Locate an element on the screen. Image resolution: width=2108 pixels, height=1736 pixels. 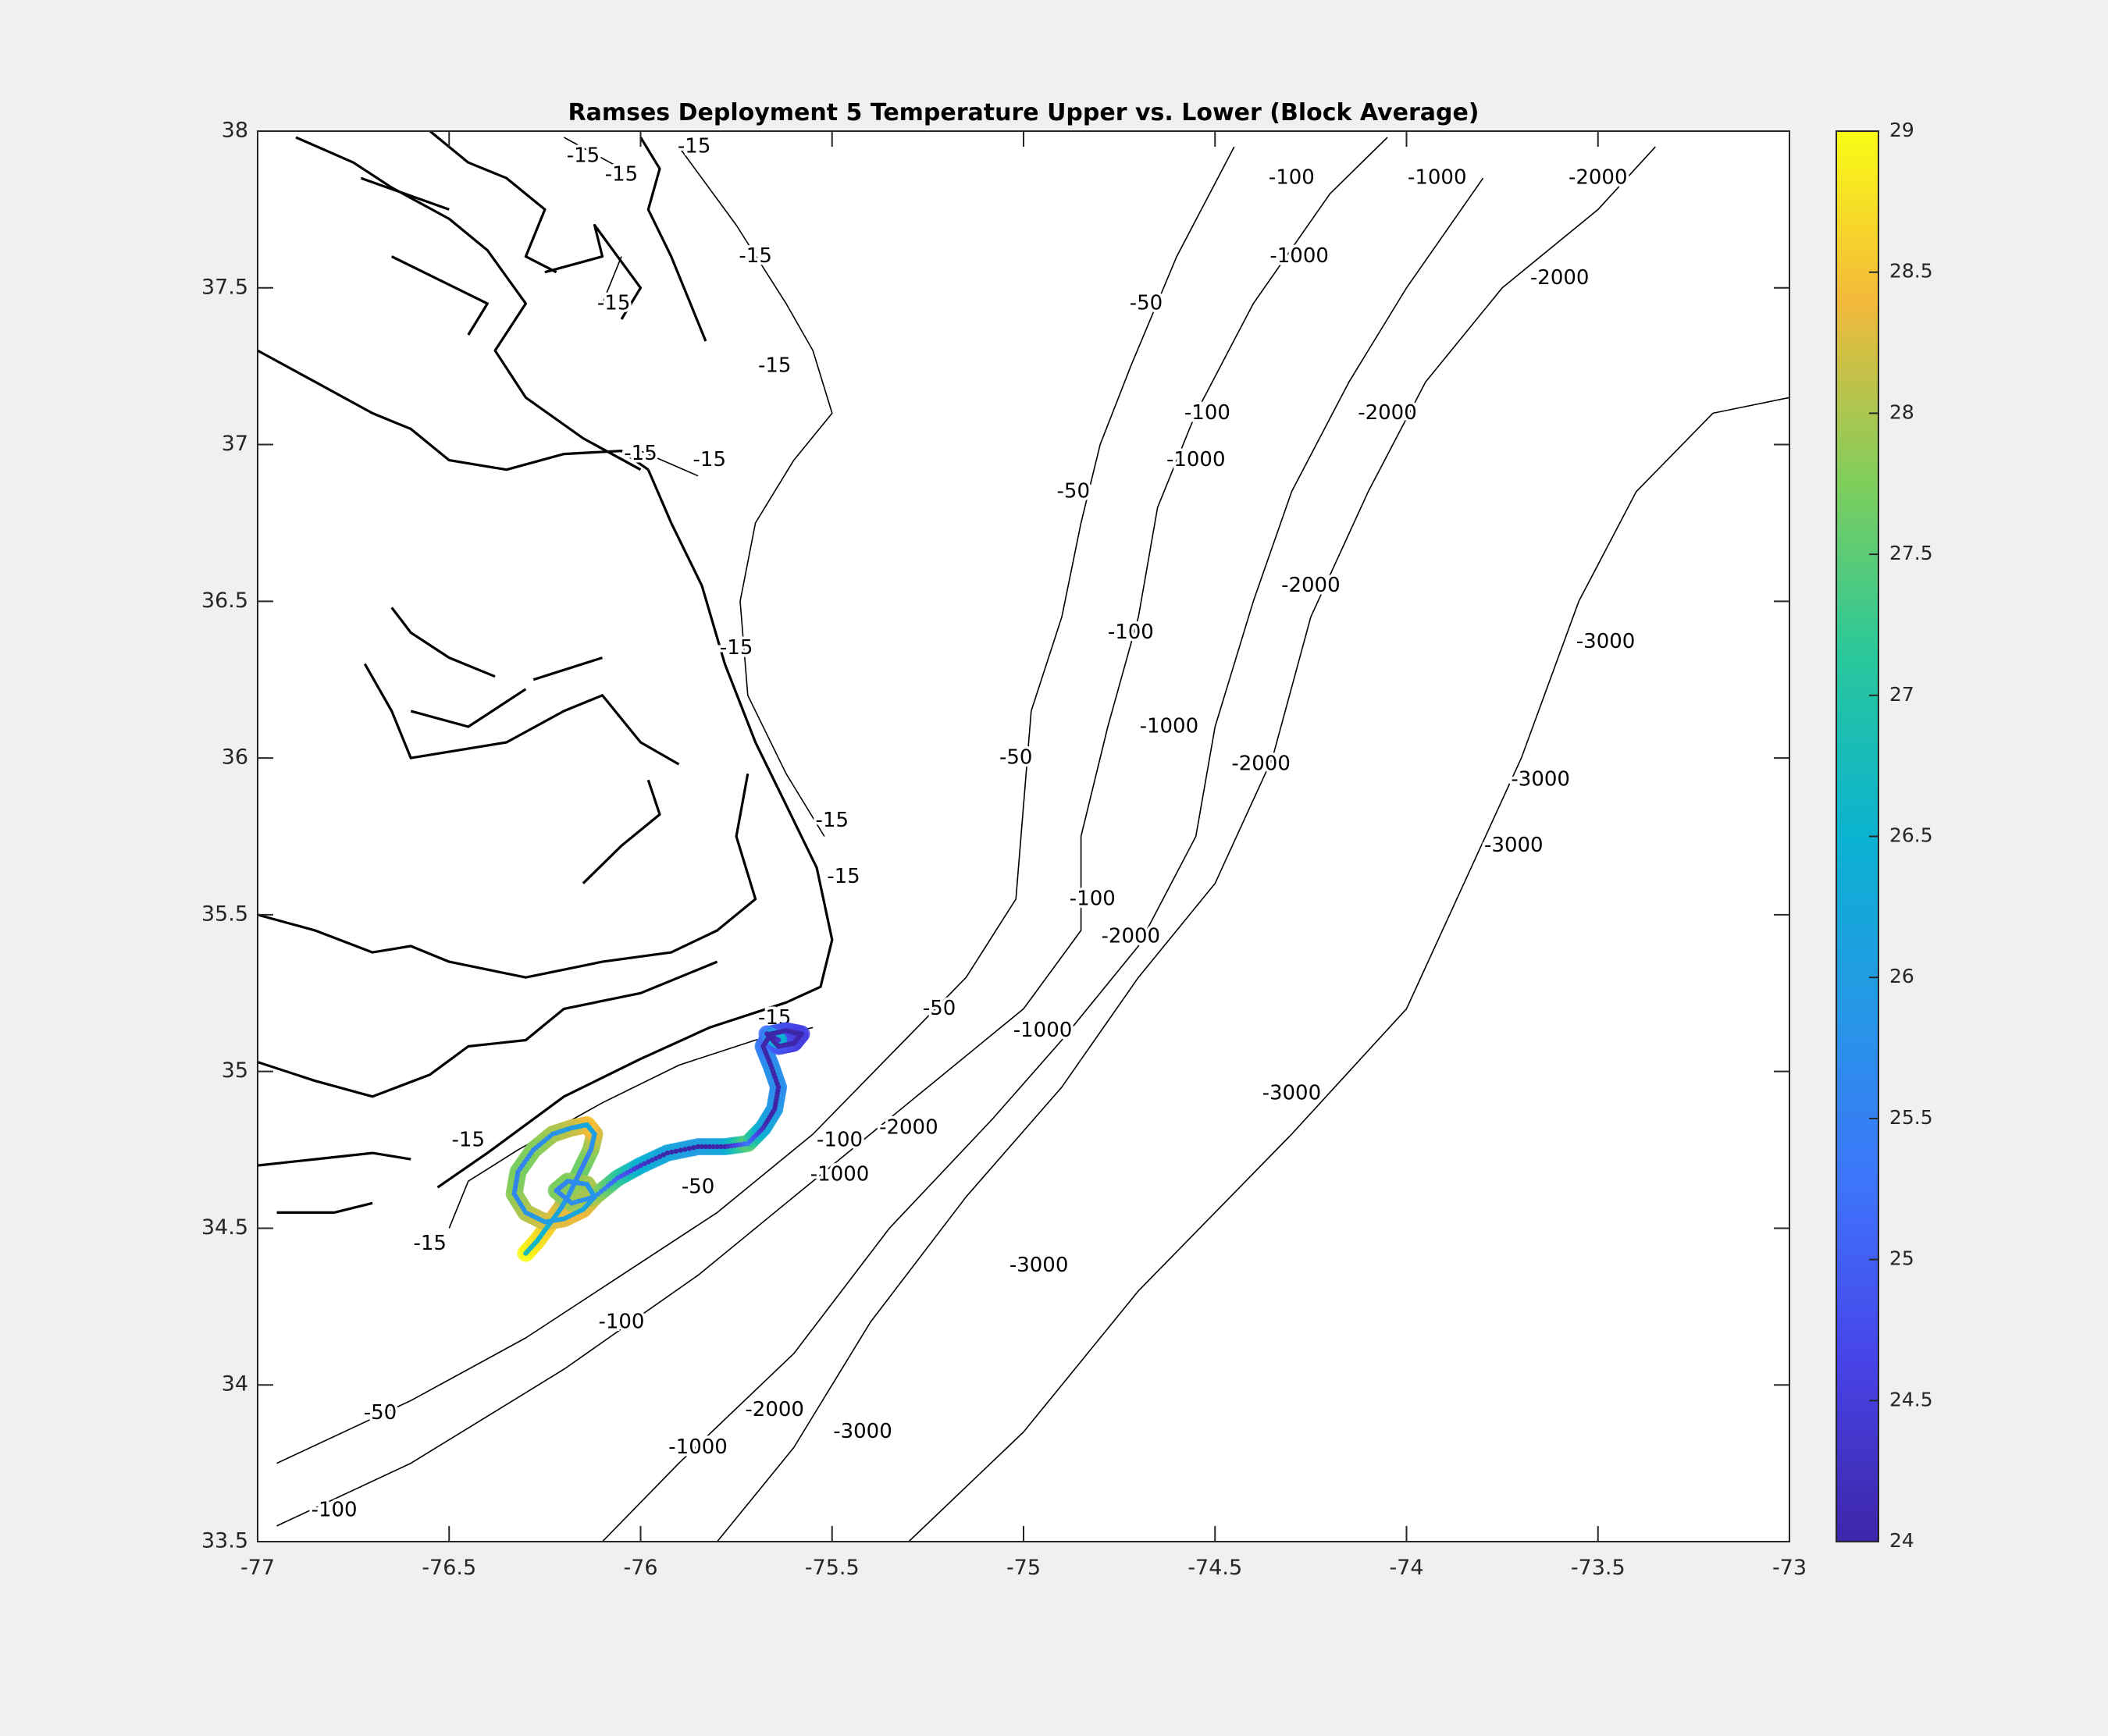
contour-label-9-5: -3000 is located at coordinates (1540, 780).